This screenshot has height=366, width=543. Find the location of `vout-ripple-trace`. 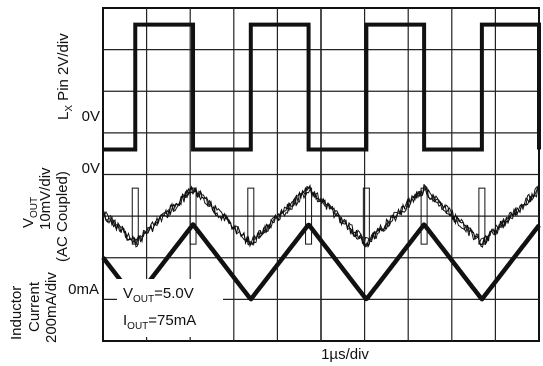

vout-ripple-trace is located at coordinates (320, 215).